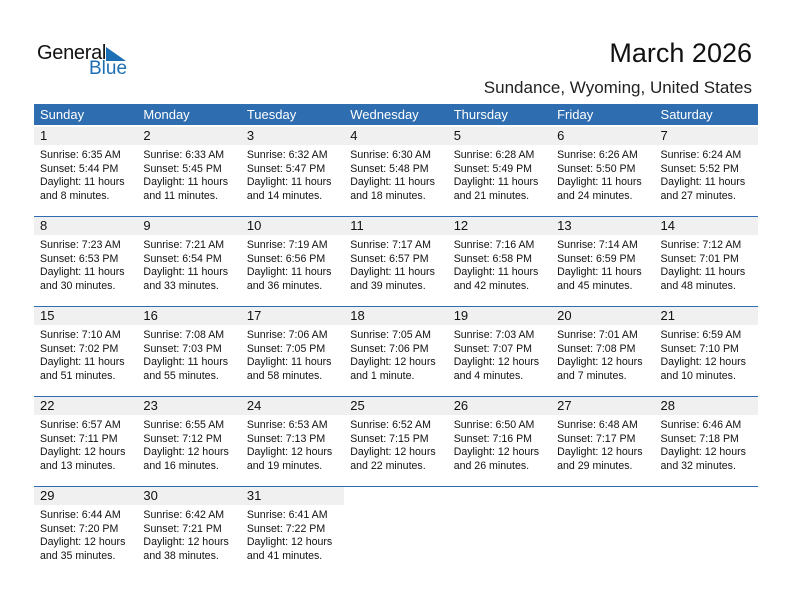 The image size is (792, 612). Describe the element at coordinates (184, 335) in the screenshot. I see `sunrise-text: Sunrise: 7:08 AM` at that location.